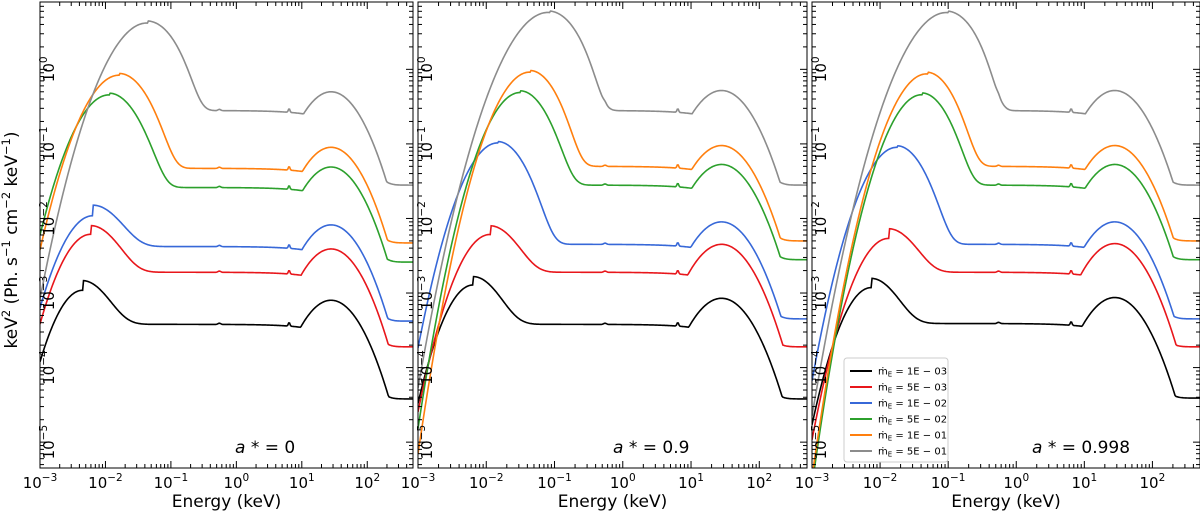 The height and width of the screenshot is (515, 1200). What do you see at coordinates (912, 373) in the screenshot?
I see `legend-label: ṁE = 1E − 03` at bounding box center [912, 373].